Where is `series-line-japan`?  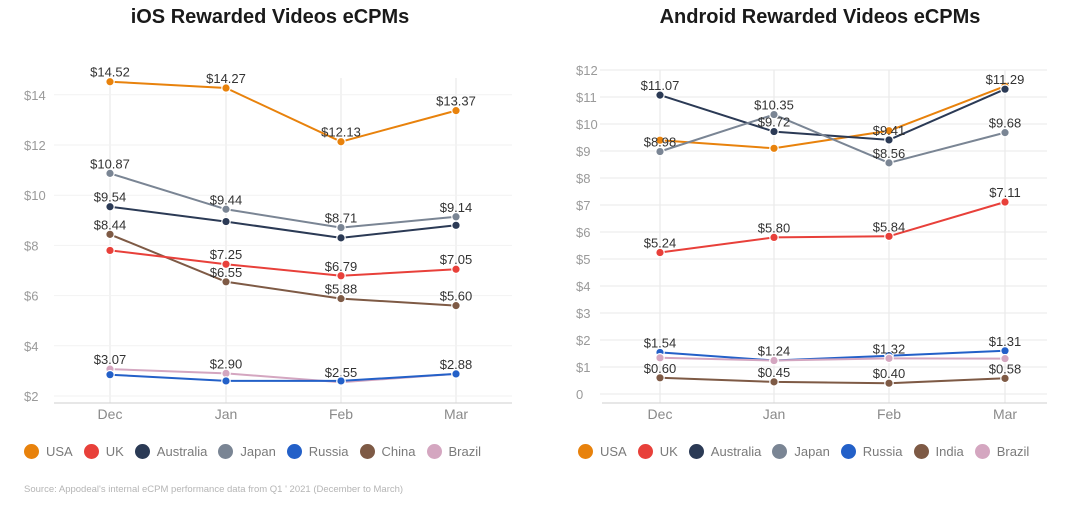 series-line-japan is located at coordinates (832, 138).